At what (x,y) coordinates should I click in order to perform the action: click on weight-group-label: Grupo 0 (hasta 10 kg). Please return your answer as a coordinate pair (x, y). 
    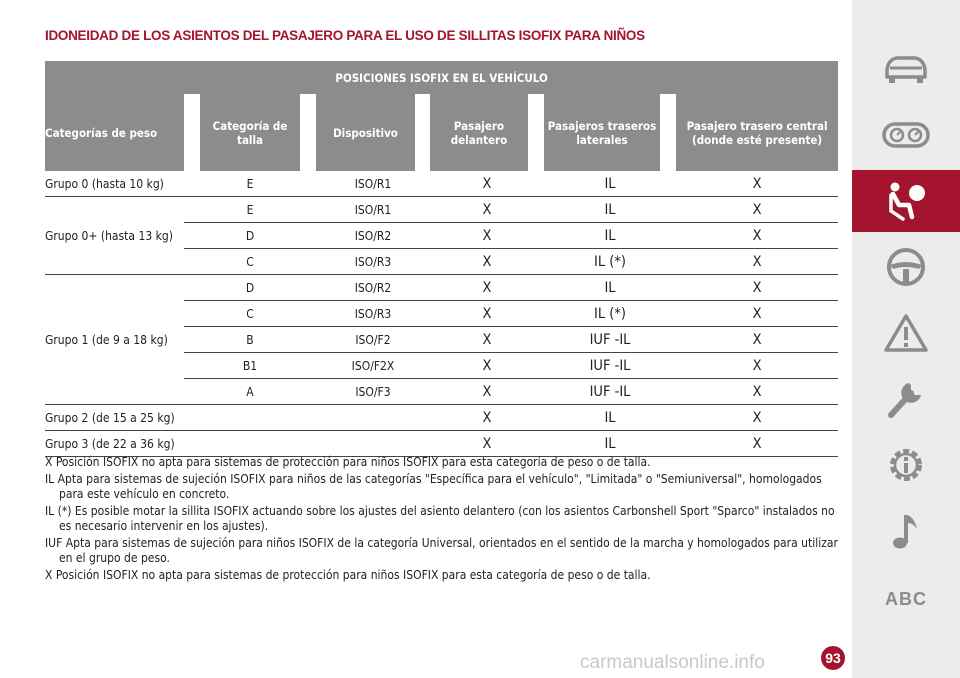
    Looking at the image, I should click on (114, 184).